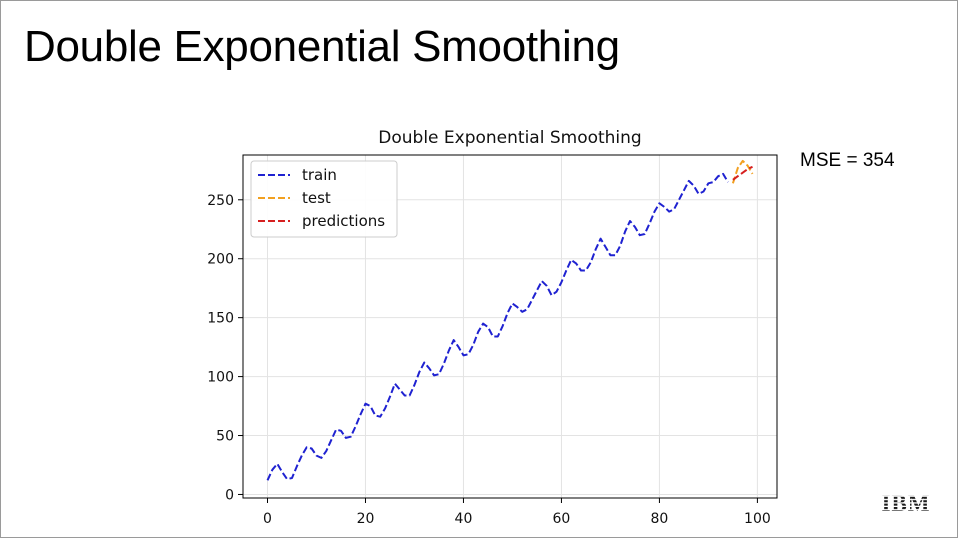 This screenshot has width=960, height=540. I want to click on y-tick-label: 200, so click(220, 260).